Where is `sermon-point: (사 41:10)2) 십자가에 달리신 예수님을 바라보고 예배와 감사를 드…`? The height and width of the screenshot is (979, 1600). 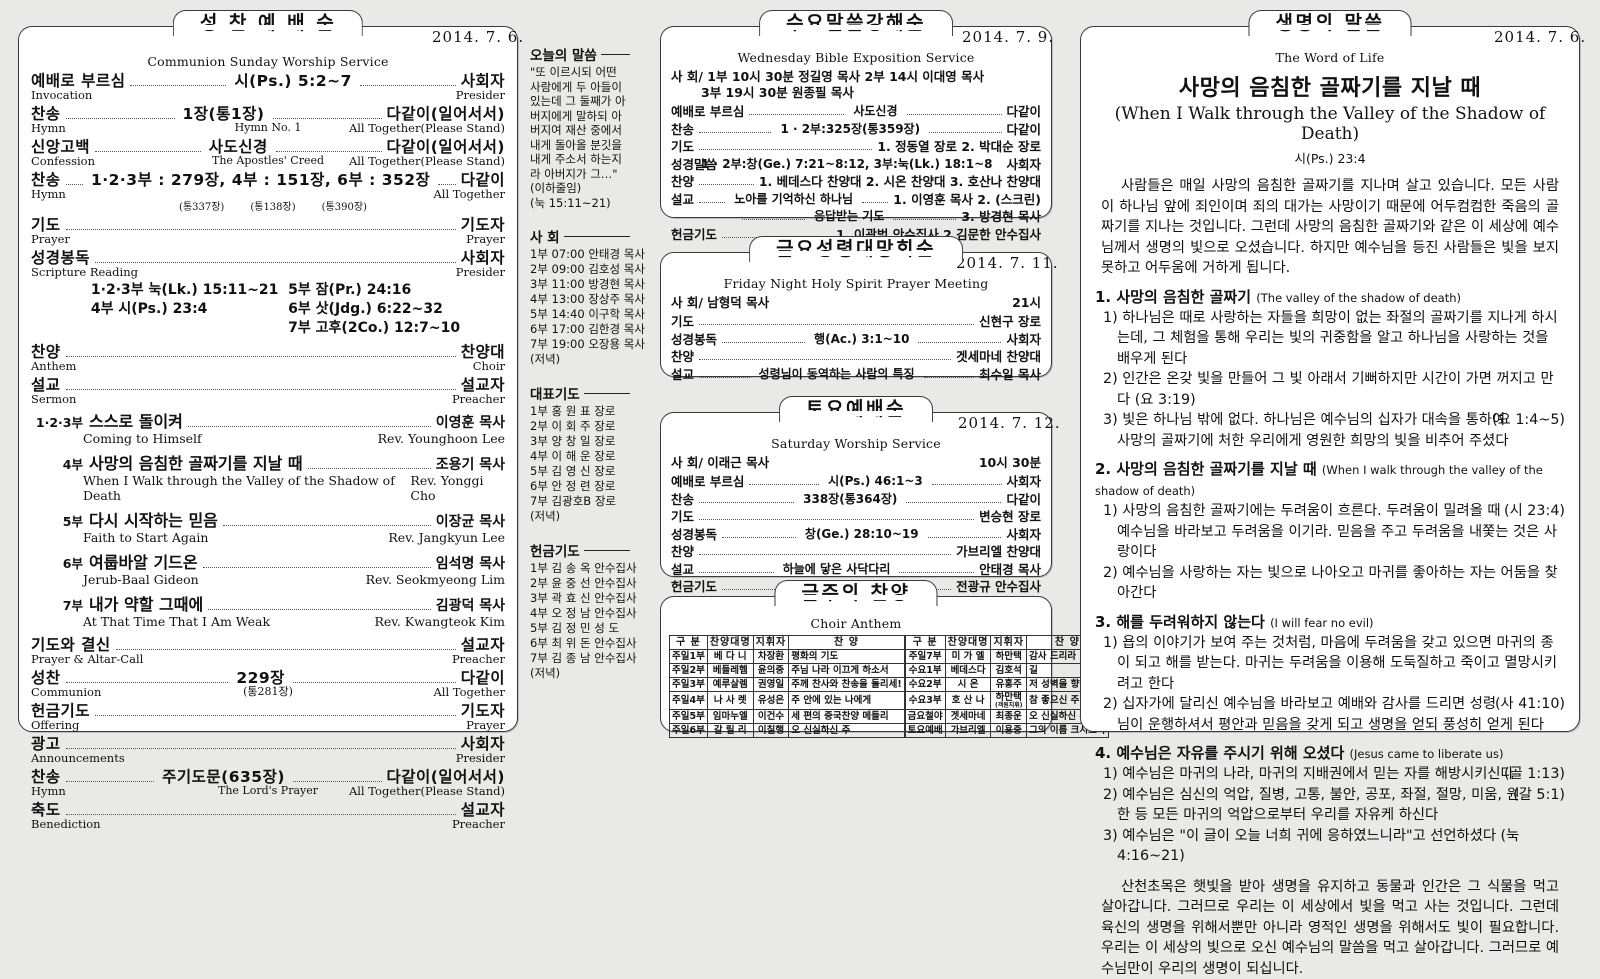
sermon-point: (사 41:10)2) 십자가에 달리신 예수님을 바라보고 예배와 감사를 드… is located at coordinates (1330, 714).